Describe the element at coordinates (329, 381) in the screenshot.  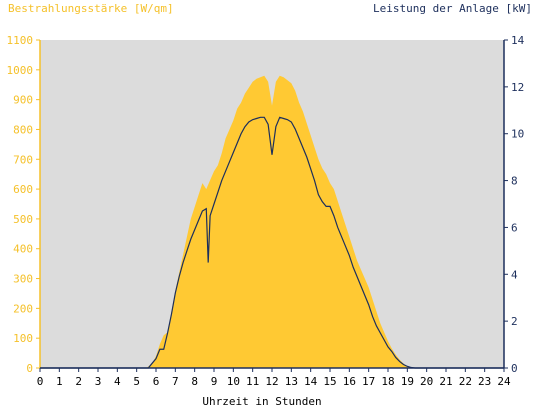
I see `x-tick-label: 15` at that location.